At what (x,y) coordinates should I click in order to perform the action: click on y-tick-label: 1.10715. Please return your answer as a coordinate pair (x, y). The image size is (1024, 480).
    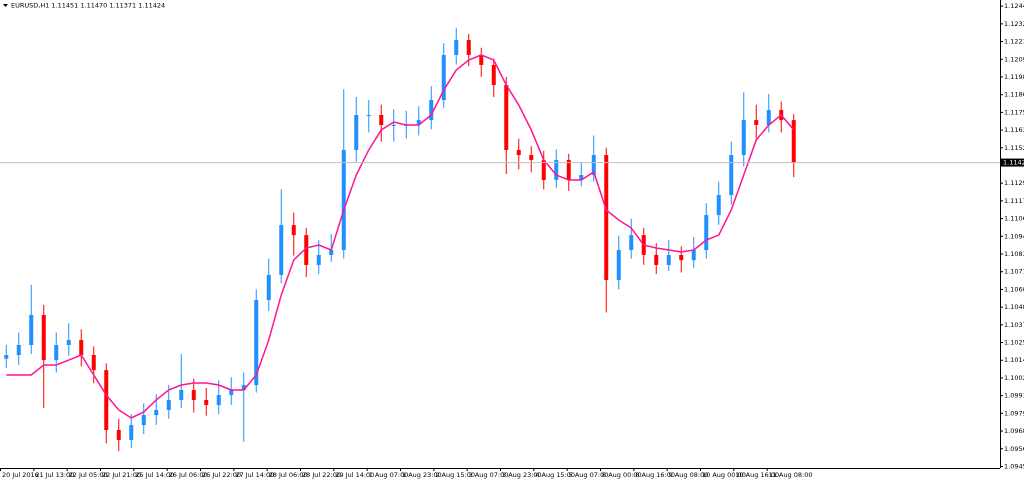
    Looking at the image, I should click on (1014, 272).